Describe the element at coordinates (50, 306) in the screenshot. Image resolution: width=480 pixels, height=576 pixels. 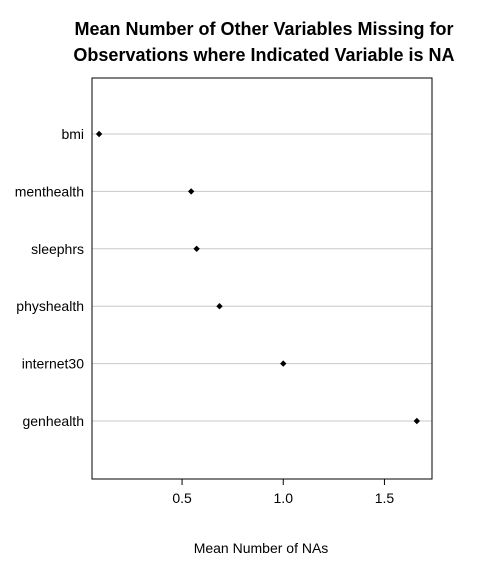
I see `category-label: physhealth` at that location.